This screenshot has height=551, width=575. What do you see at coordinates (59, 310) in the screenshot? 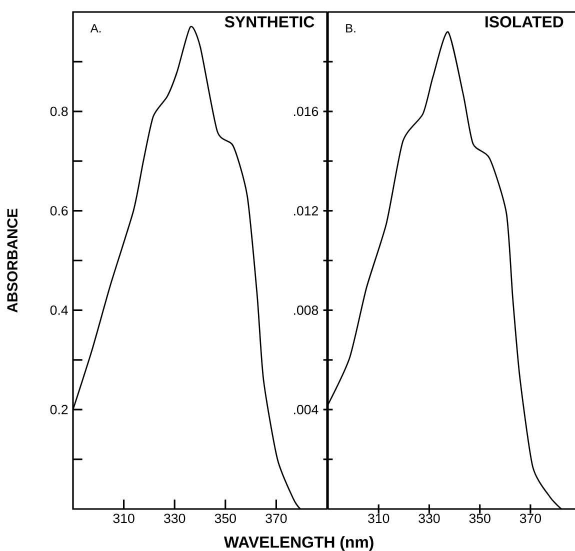
I see `y-tick-label: 0.4` at bounding box center [59, 310].